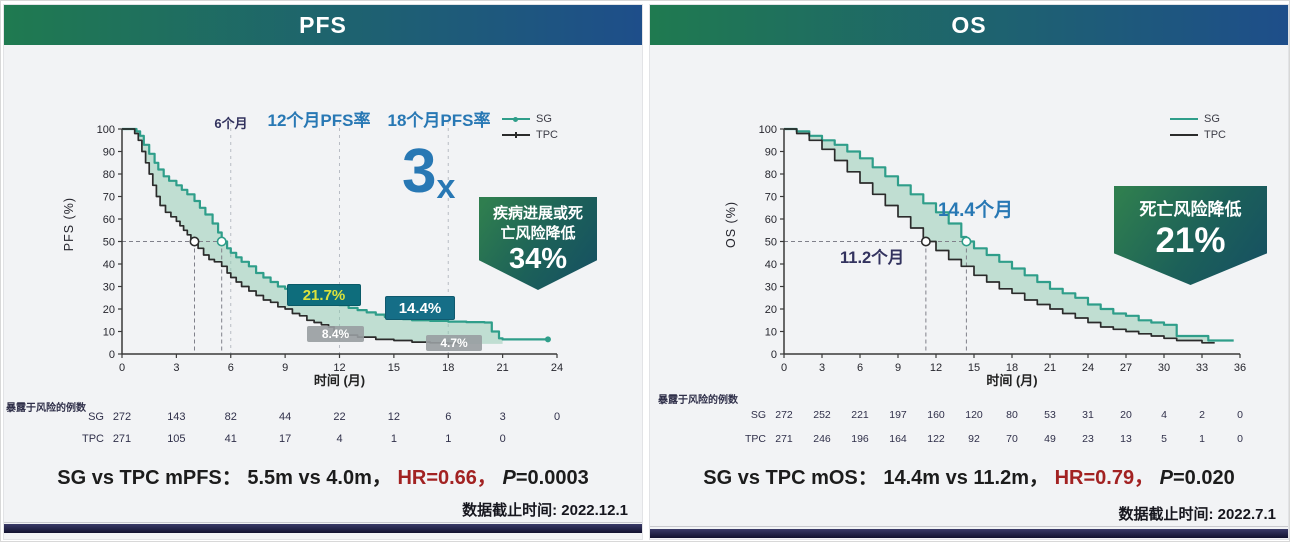  Describe the element at coordinates (1198, 127) in the screenshot. I see `os-legend: SG TPC` at that location.